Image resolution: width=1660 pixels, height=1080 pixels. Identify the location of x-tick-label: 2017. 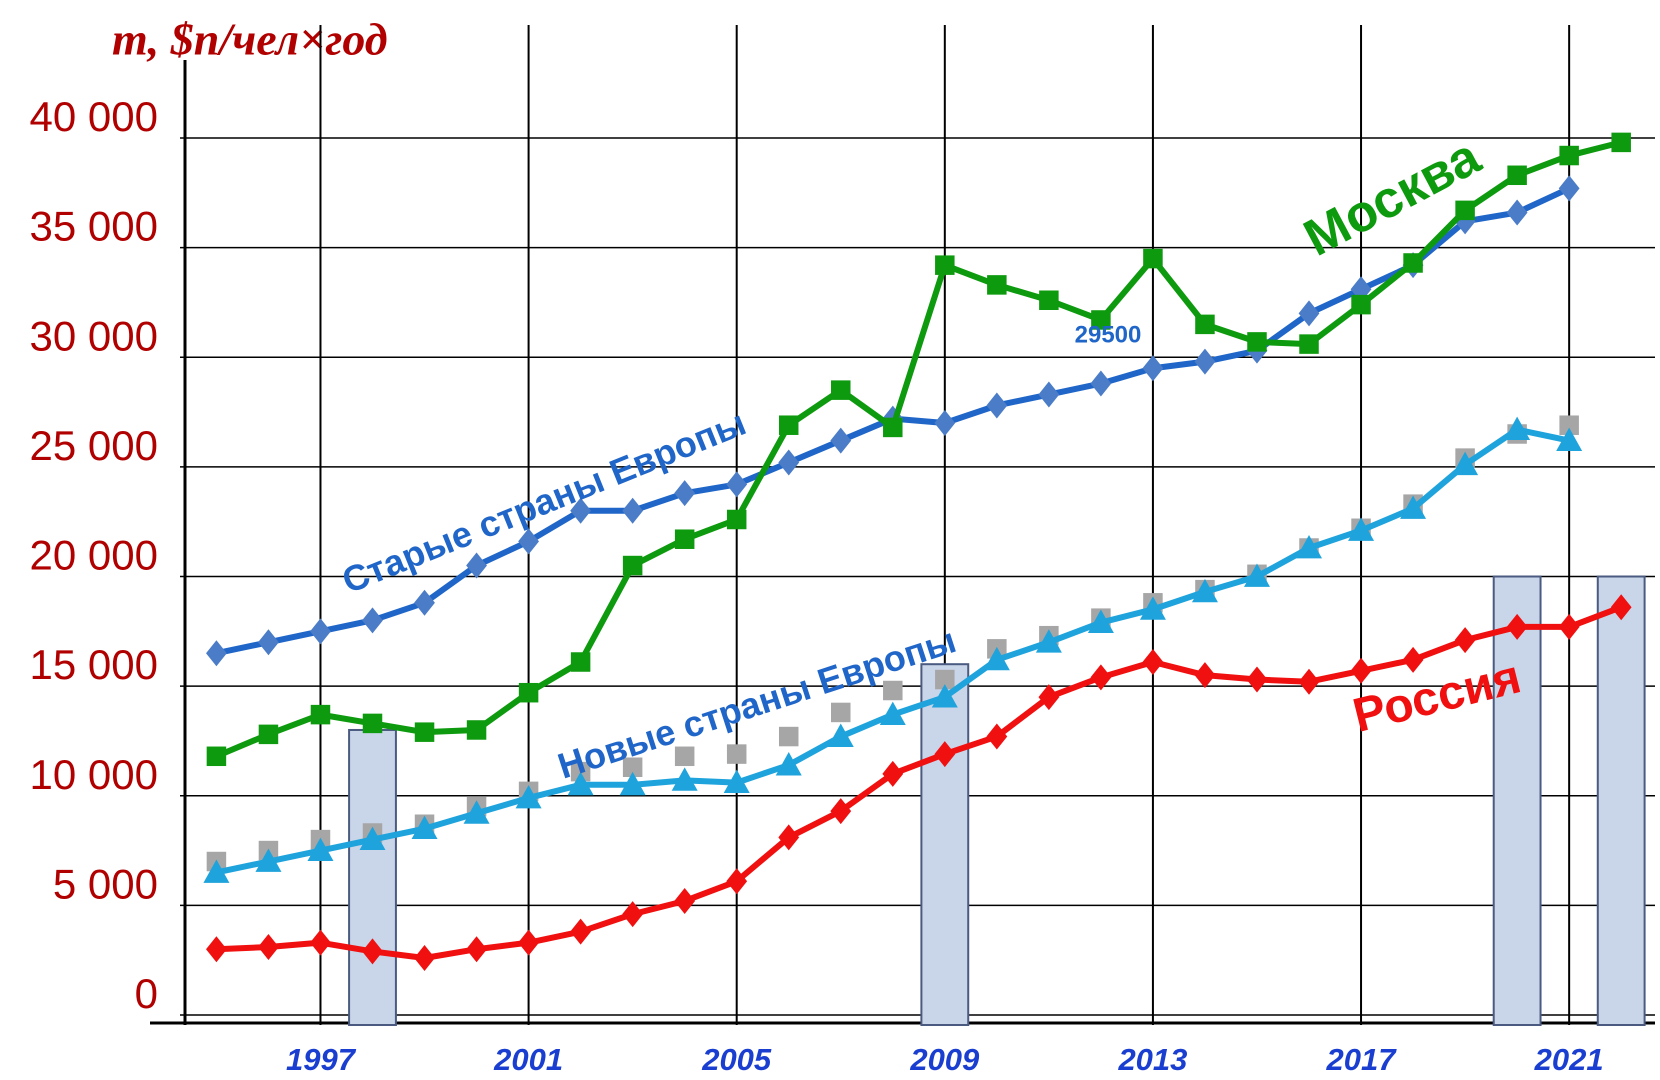
(1362, 1059).